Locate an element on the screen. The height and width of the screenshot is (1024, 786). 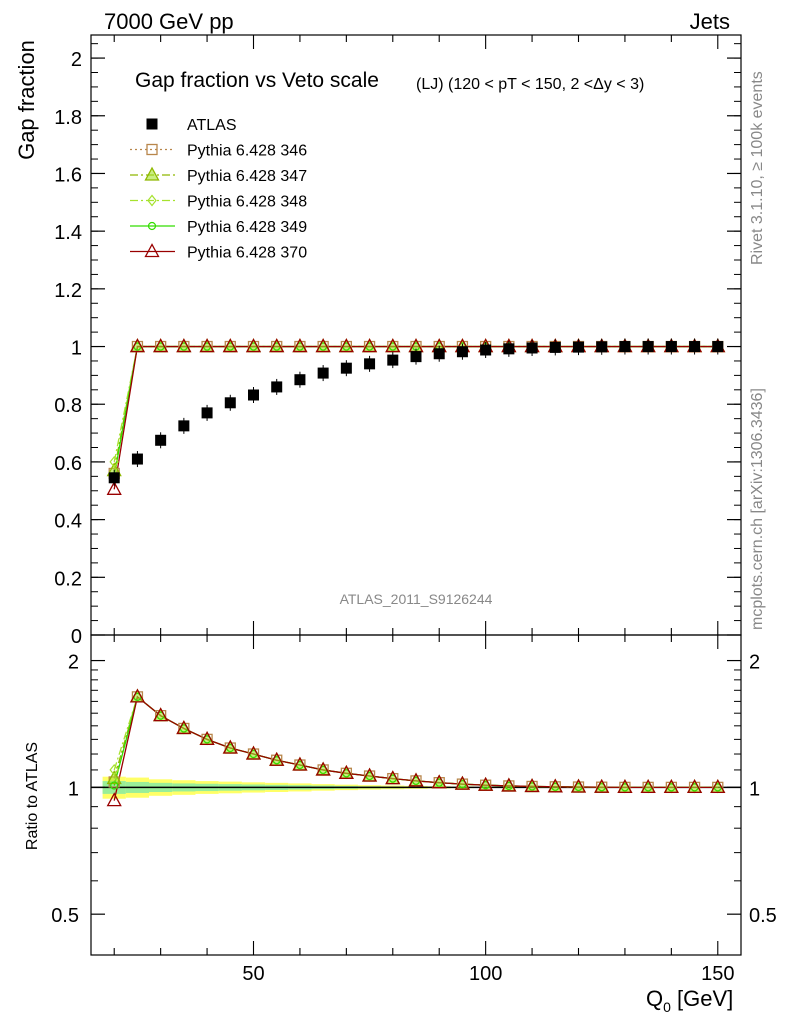
ratio-xtick-label: 50 is located at coordinates (253, 974).